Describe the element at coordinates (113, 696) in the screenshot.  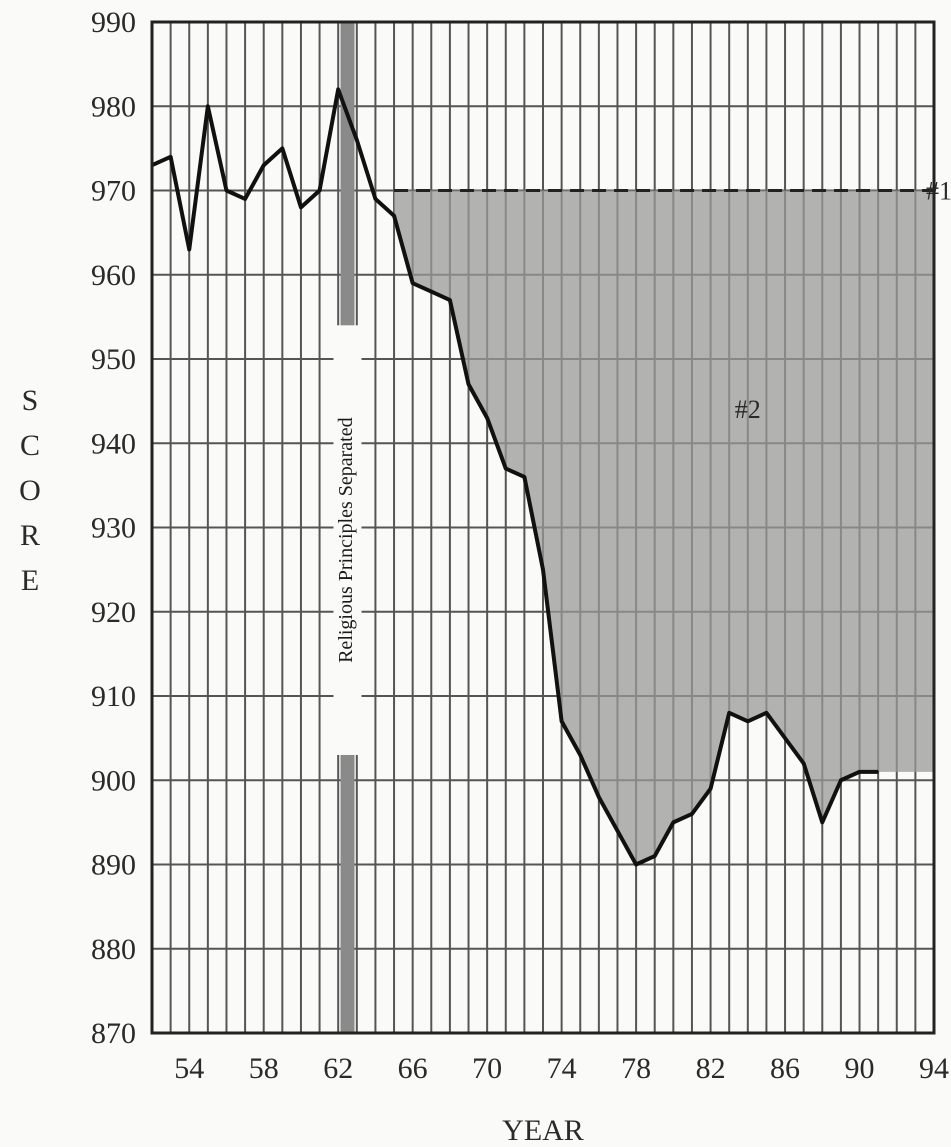
I see `y-tick-label: 910` at that location.